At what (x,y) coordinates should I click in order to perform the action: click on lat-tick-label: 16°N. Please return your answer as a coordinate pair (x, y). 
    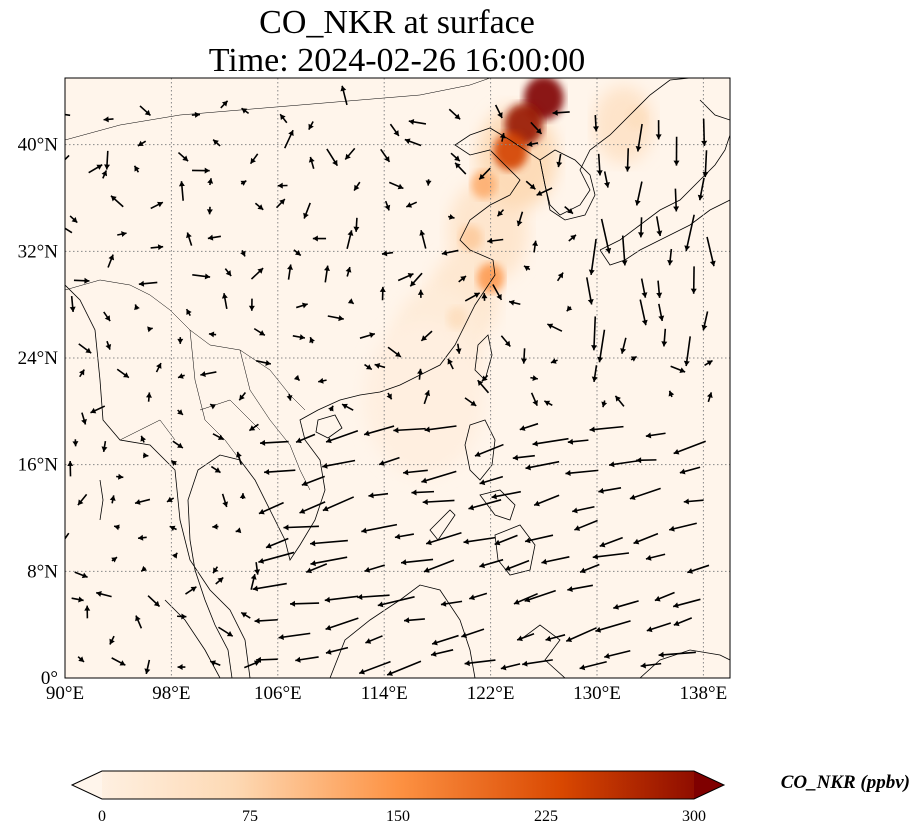
    Looking at the image, I should click on (38, 465).